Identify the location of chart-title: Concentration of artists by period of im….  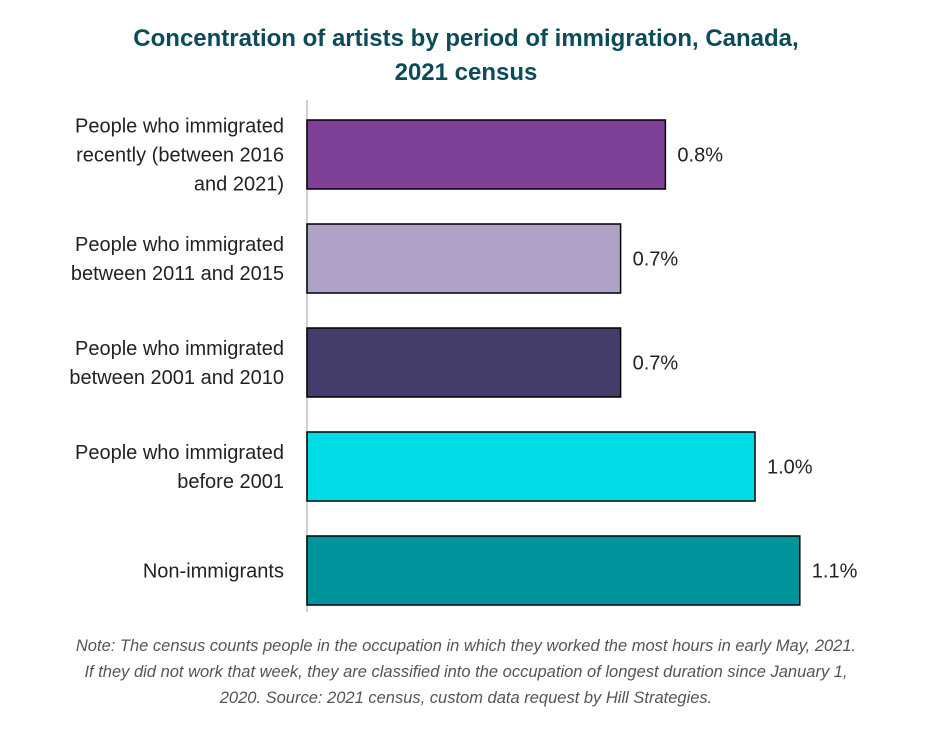
(466, 56).